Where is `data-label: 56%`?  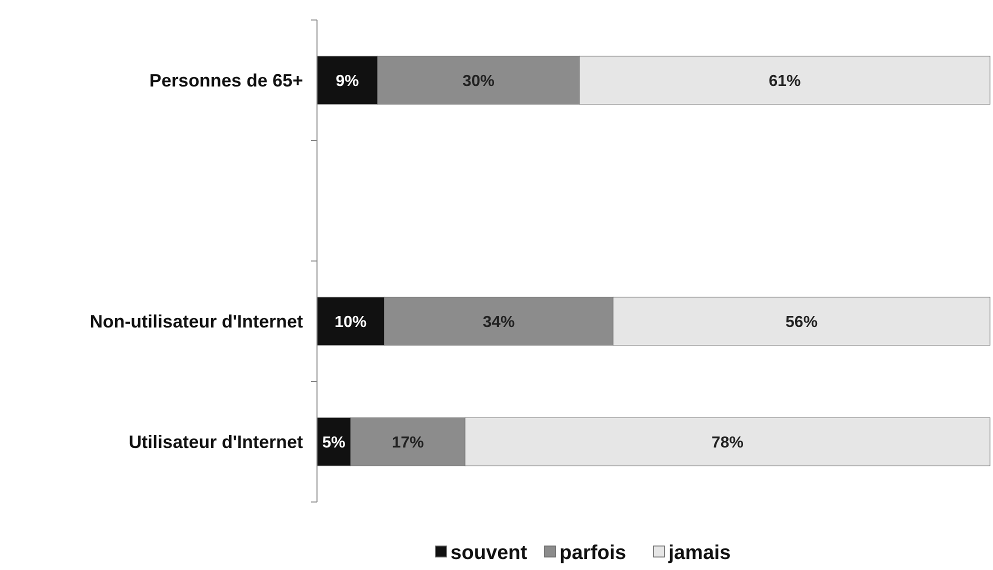 data-label: 56% is located at coordinates (802, 322).